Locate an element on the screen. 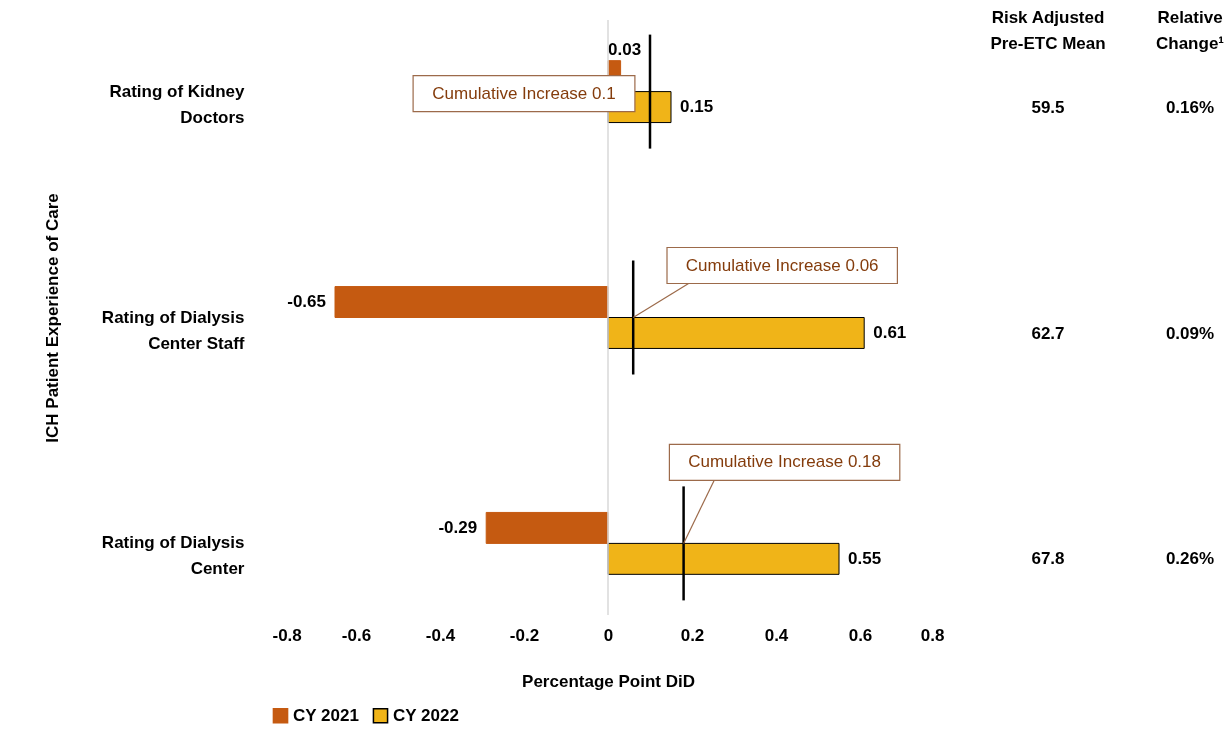 This screenshot has height=732, width=1227. x-tick-label: -0.2 is located at coordinates (524, 635).